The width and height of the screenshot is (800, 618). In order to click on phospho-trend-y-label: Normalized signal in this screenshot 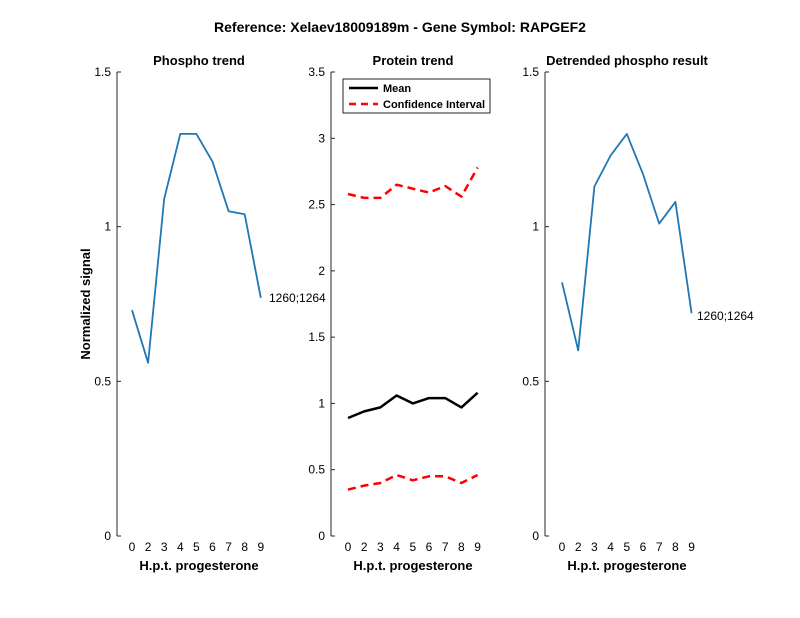, I will do `click(85, 303)`.